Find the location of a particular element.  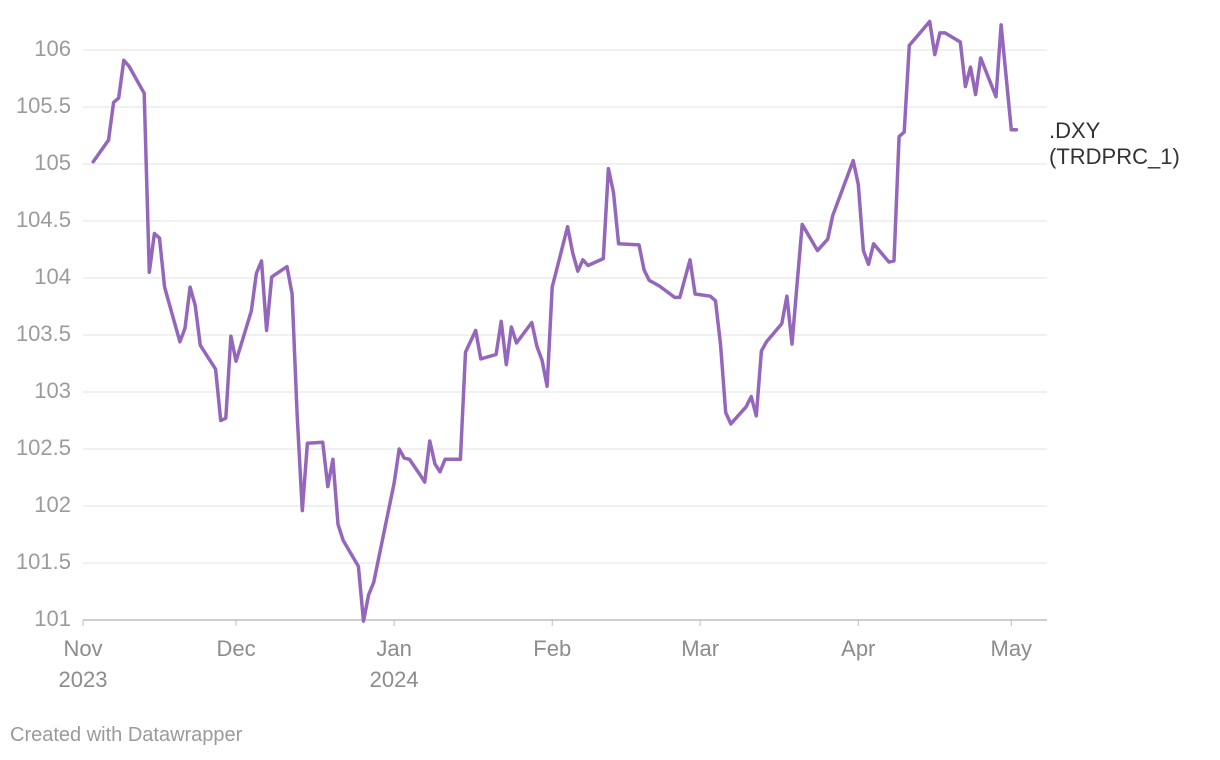

series-labels: .DXY(TRDPRC_1) is located at coordinates (1114, 143).